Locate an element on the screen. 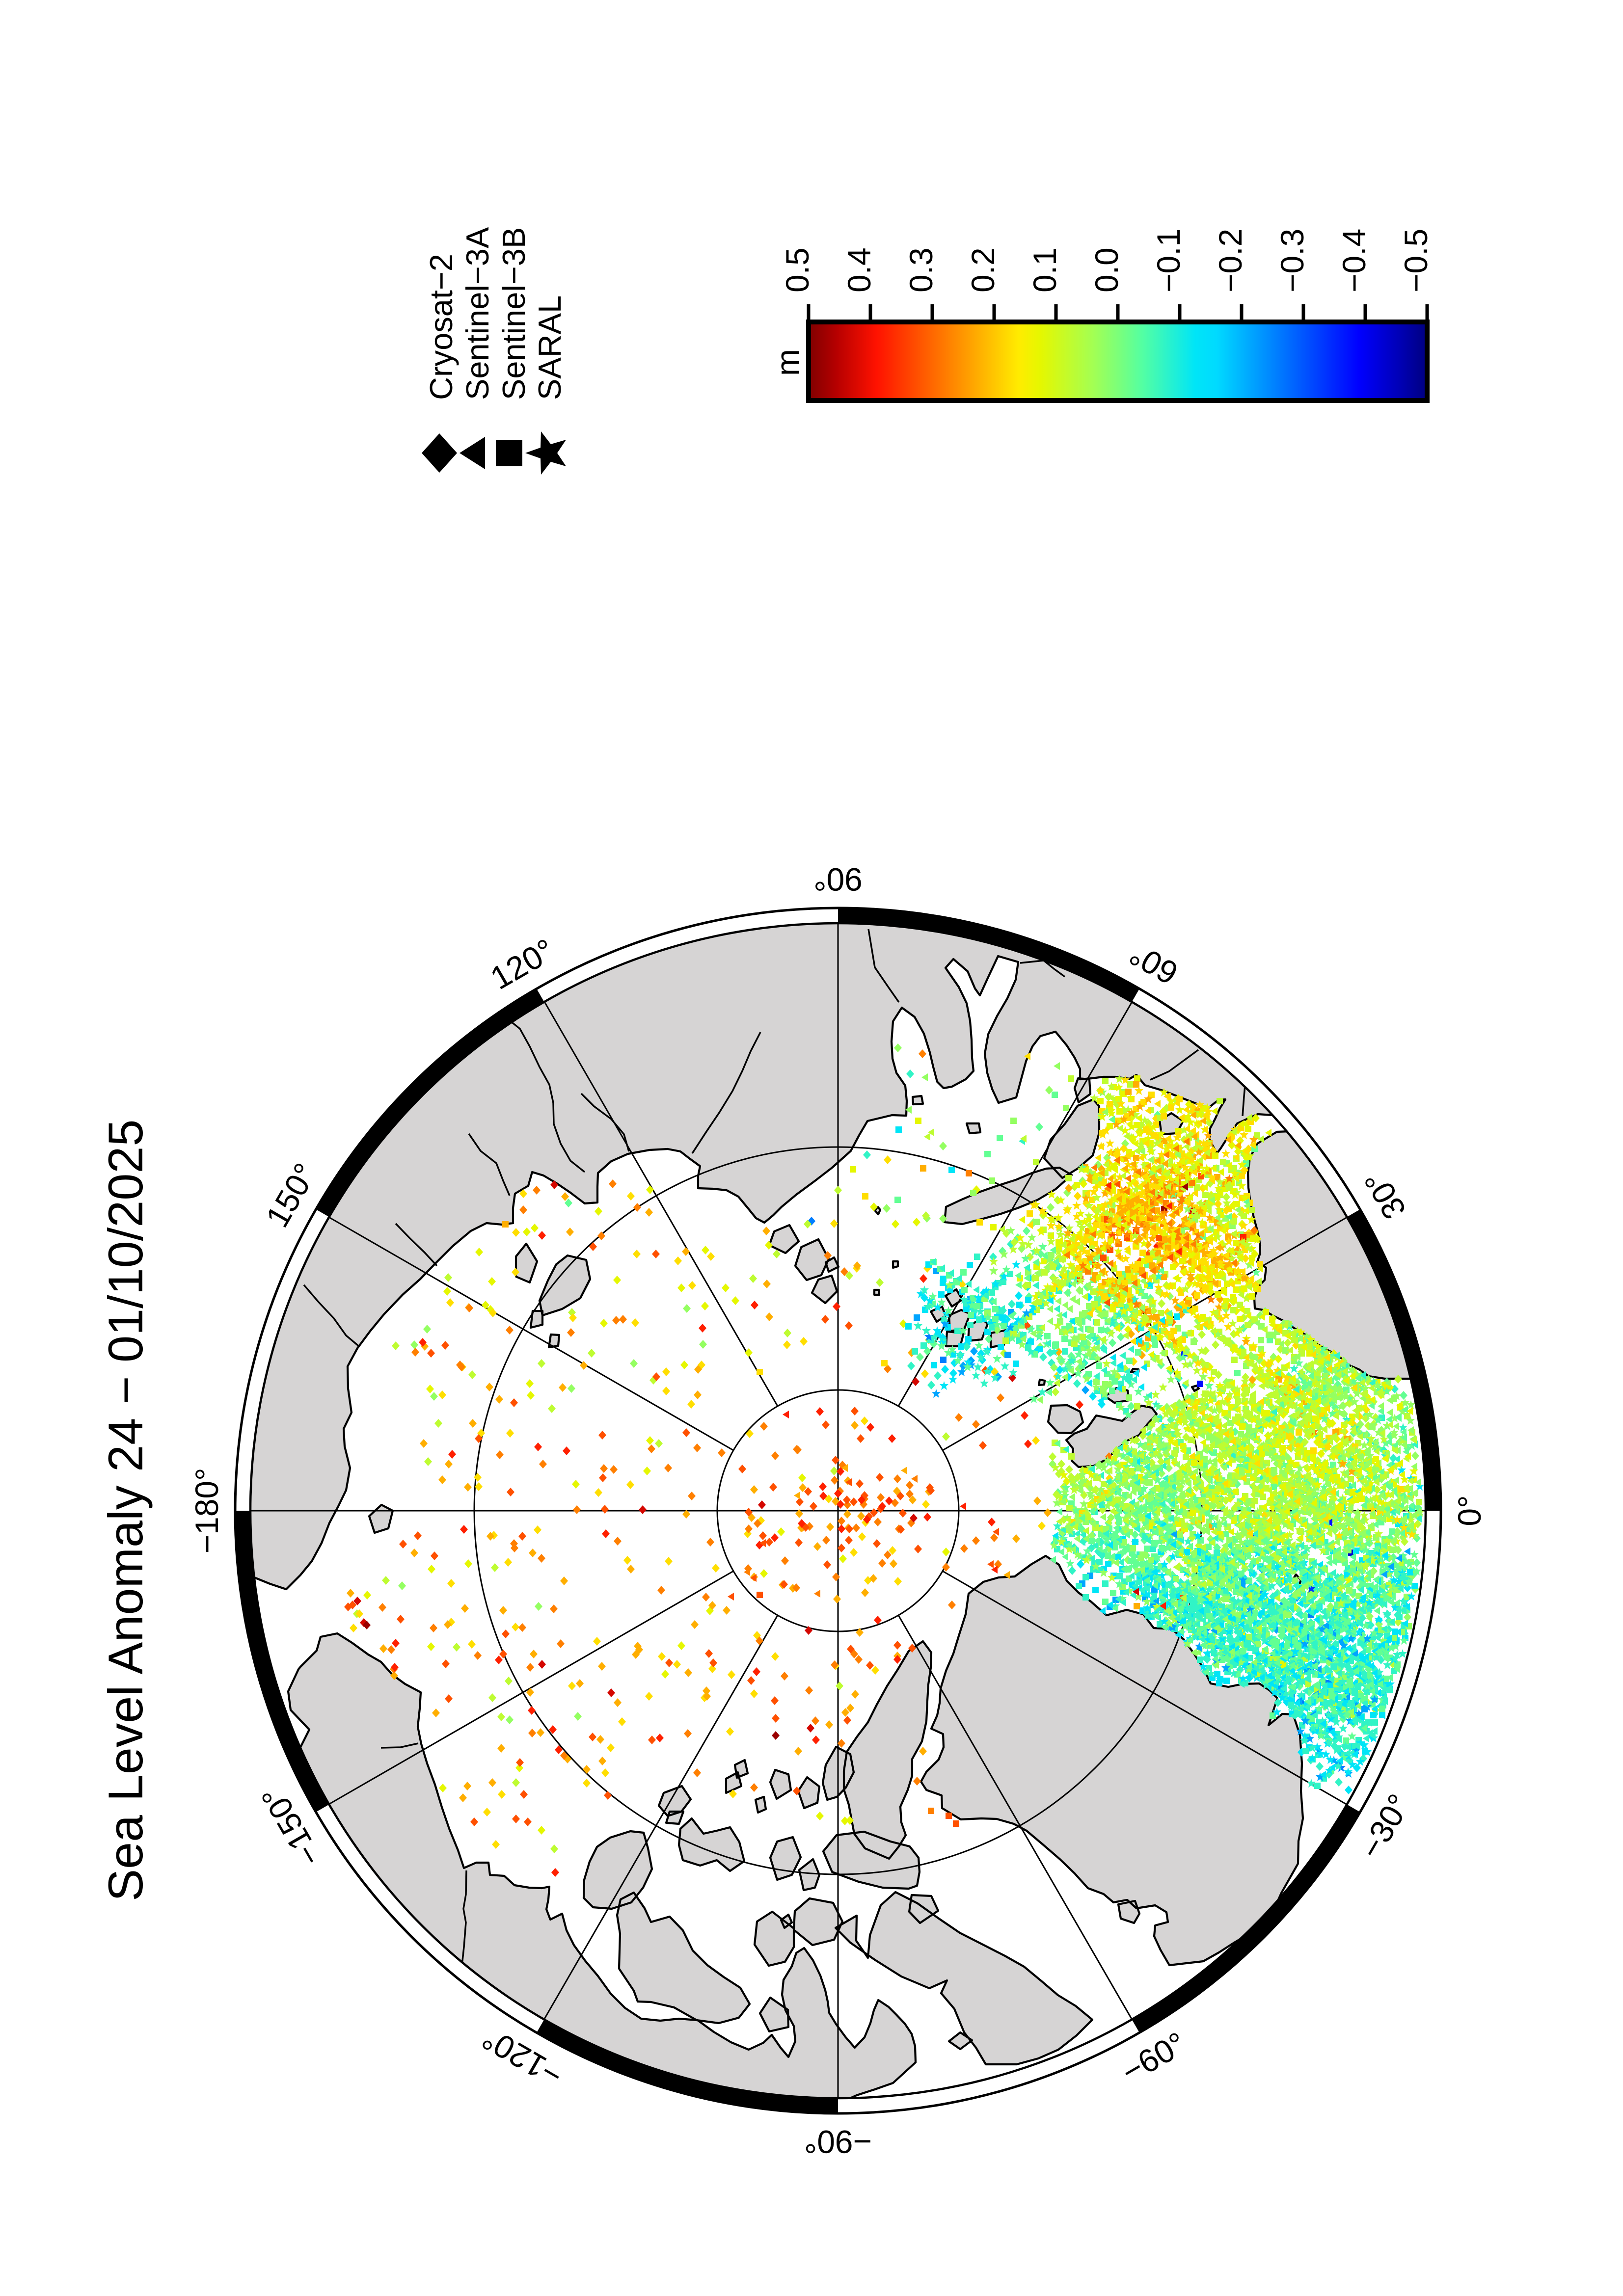 Image resolution: width=1623 pixels, height=2296 pixels. svg-text: 0.5 is located at coordinates (797, 270).